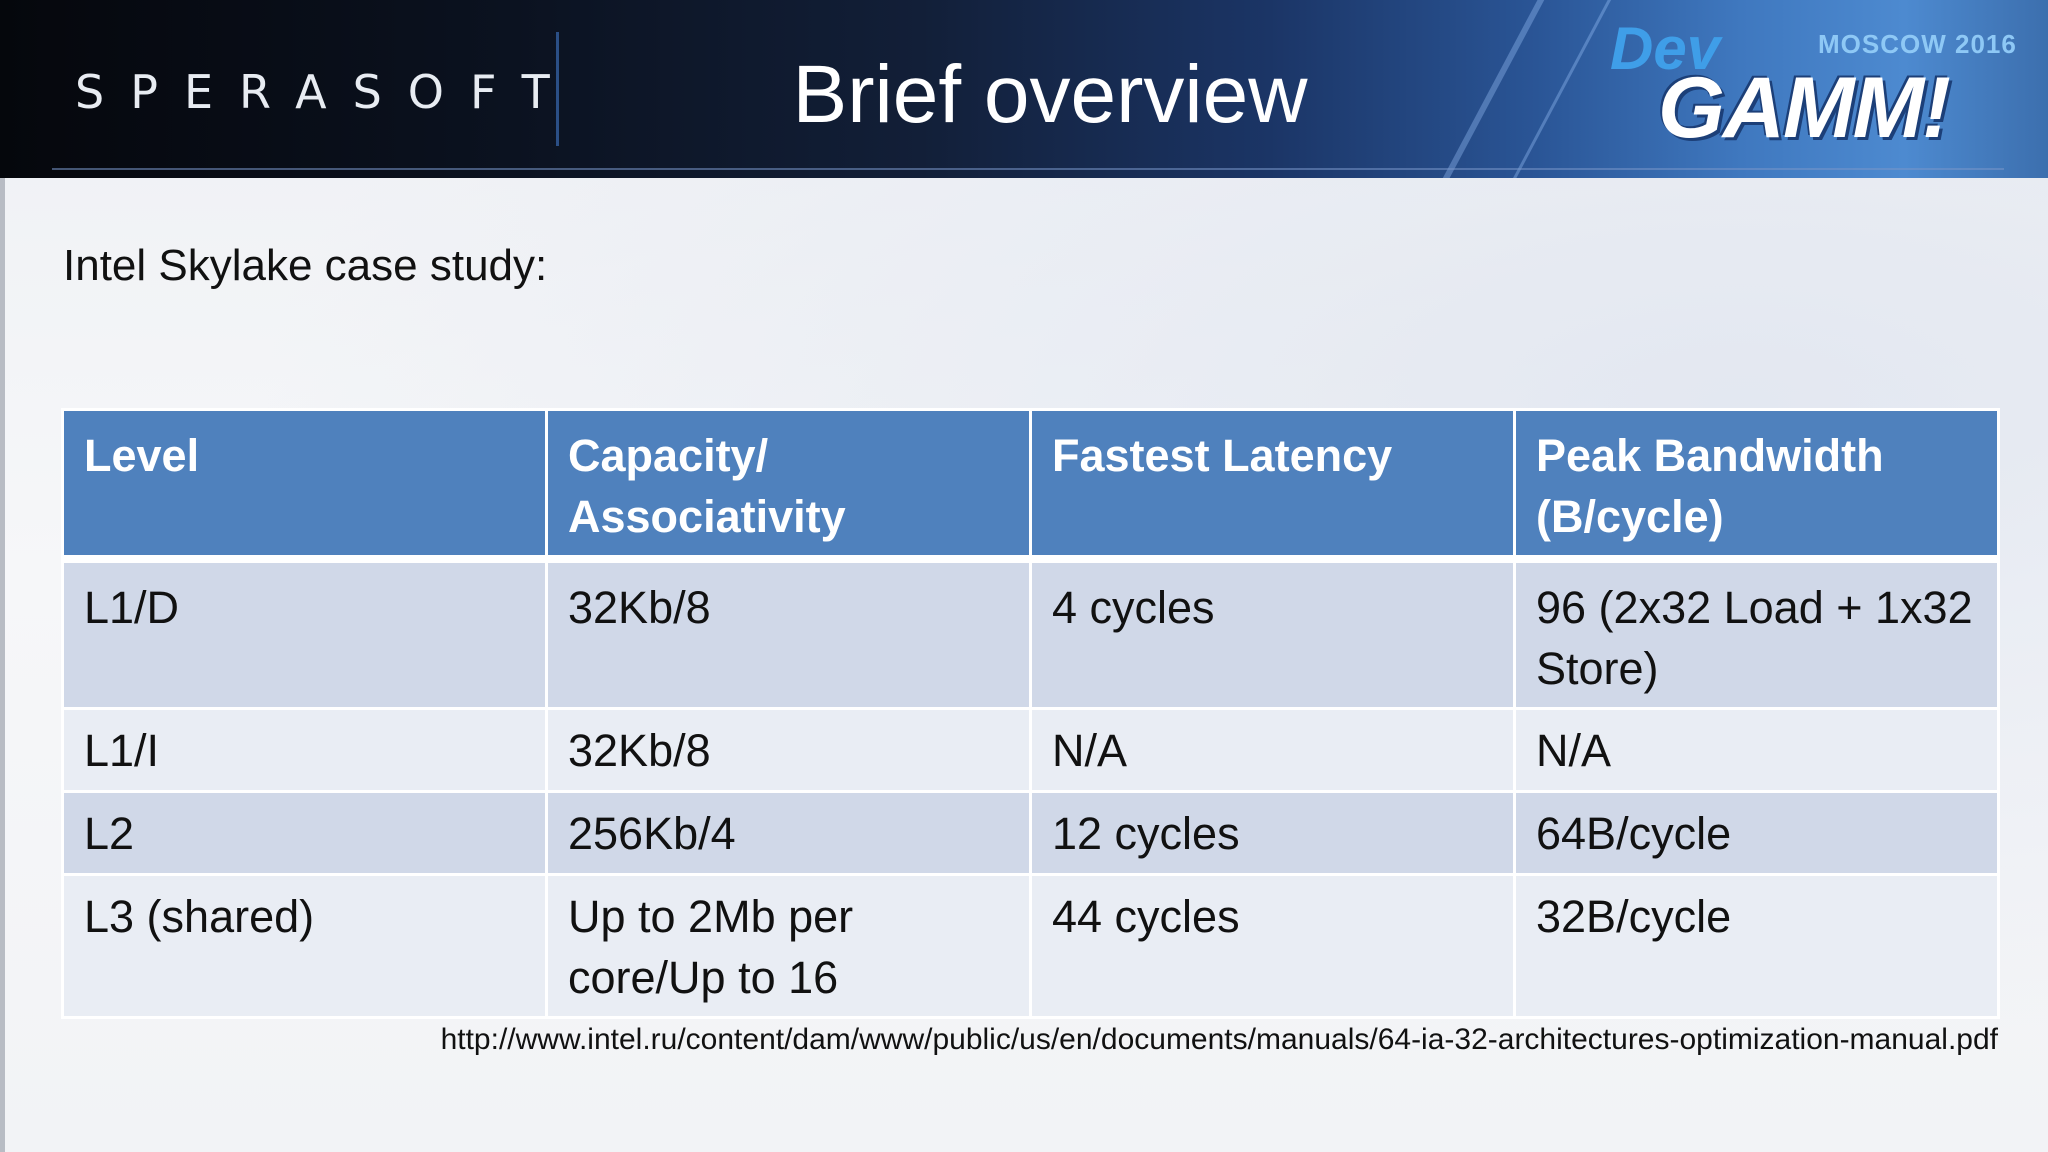 This screenshot has height=1152, width=2048. Describe the element at coordinates (1493, 89) in the screenshot. I see `banner-streak` at that location.